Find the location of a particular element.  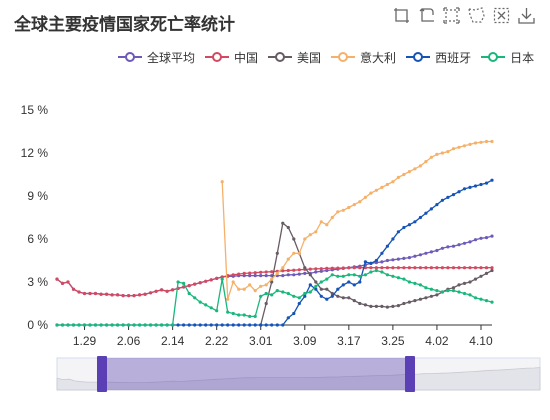

legend-item: 美国 is located at coordinates (294, 57).